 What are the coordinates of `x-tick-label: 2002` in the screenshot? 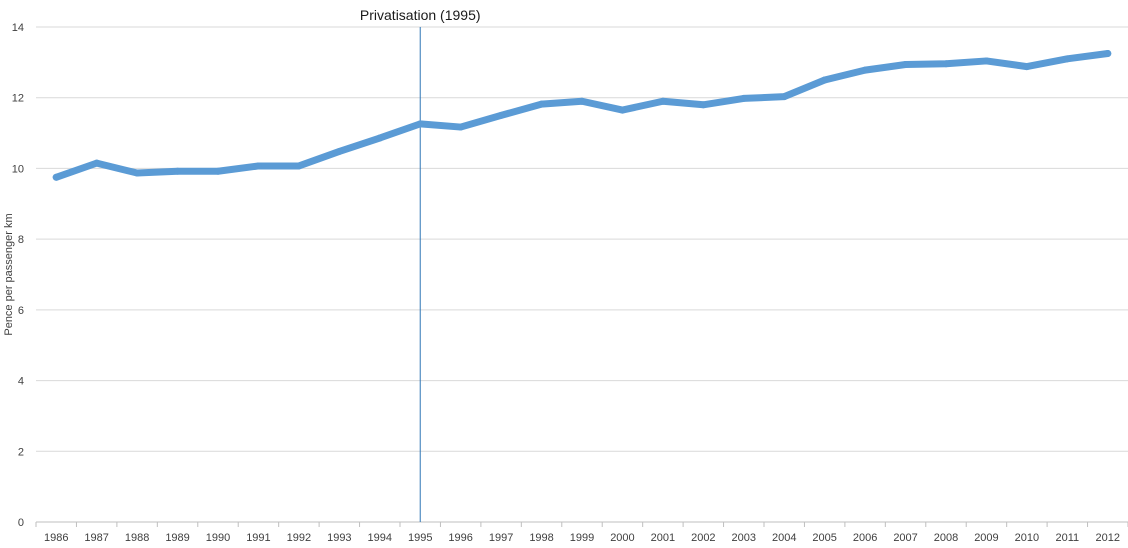 It's located at (703, 538).